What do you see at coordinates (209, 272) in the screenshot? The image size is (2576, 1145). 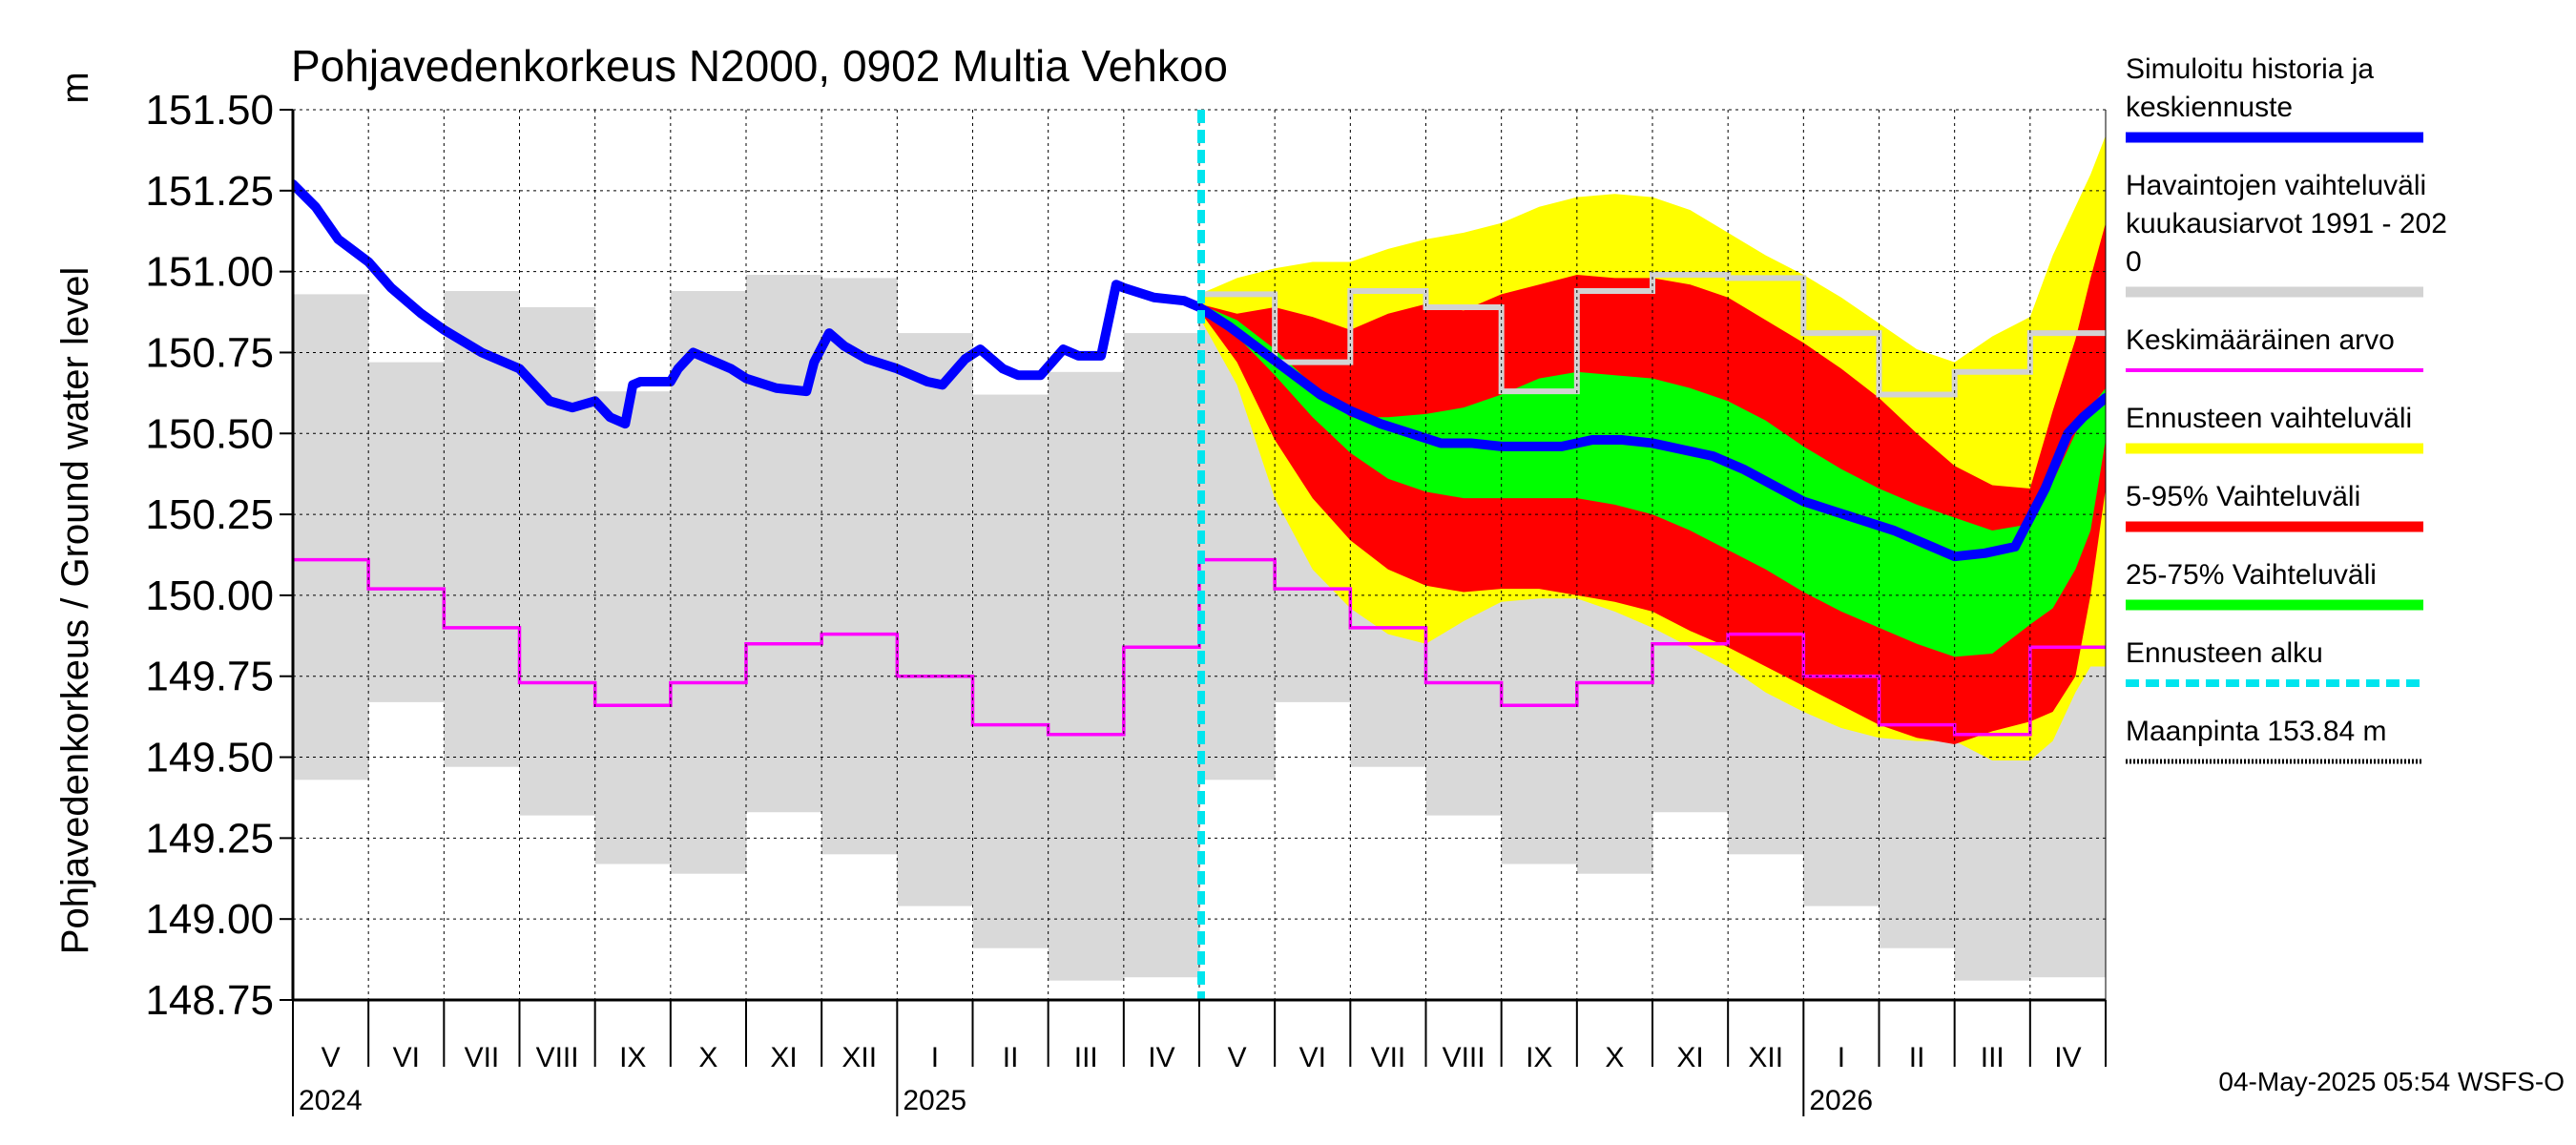 I see `y-tick-label: 151.00` at bounding box center [209, 272].